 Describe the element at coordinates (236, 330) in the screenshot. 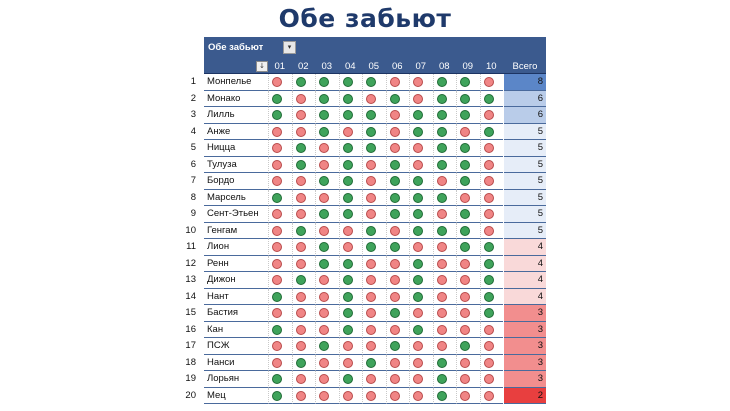

I see `team-name: Кан` at that location.